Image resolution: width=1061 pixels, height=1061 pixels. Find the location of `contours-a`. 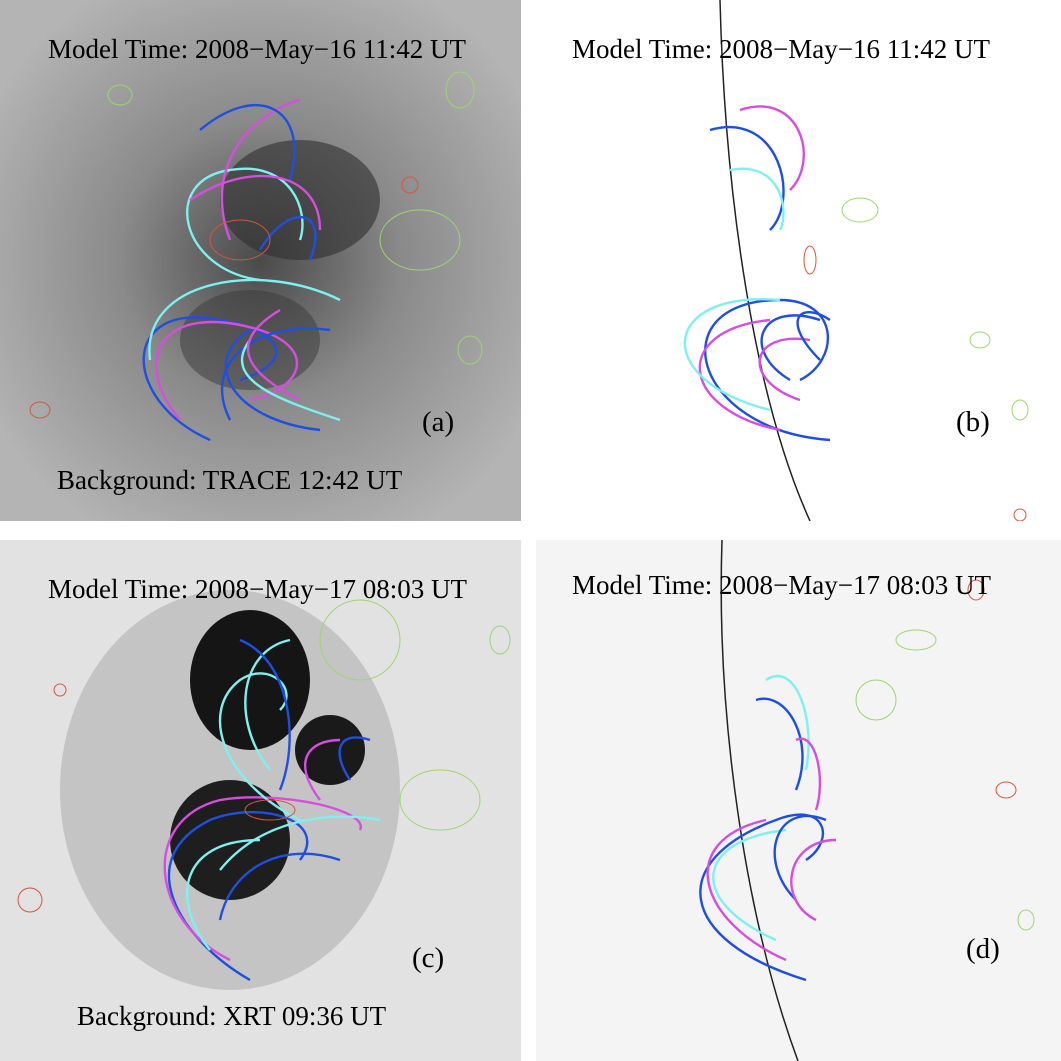

contours-a is located at coordinates (256, 245).